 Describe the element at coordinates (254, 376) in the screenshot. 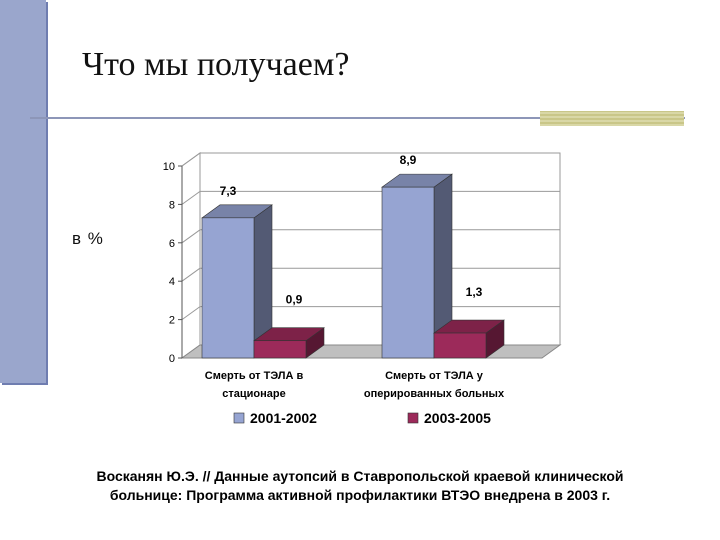

I see `category-label: Смерть от ТЭЛА в` at that location.